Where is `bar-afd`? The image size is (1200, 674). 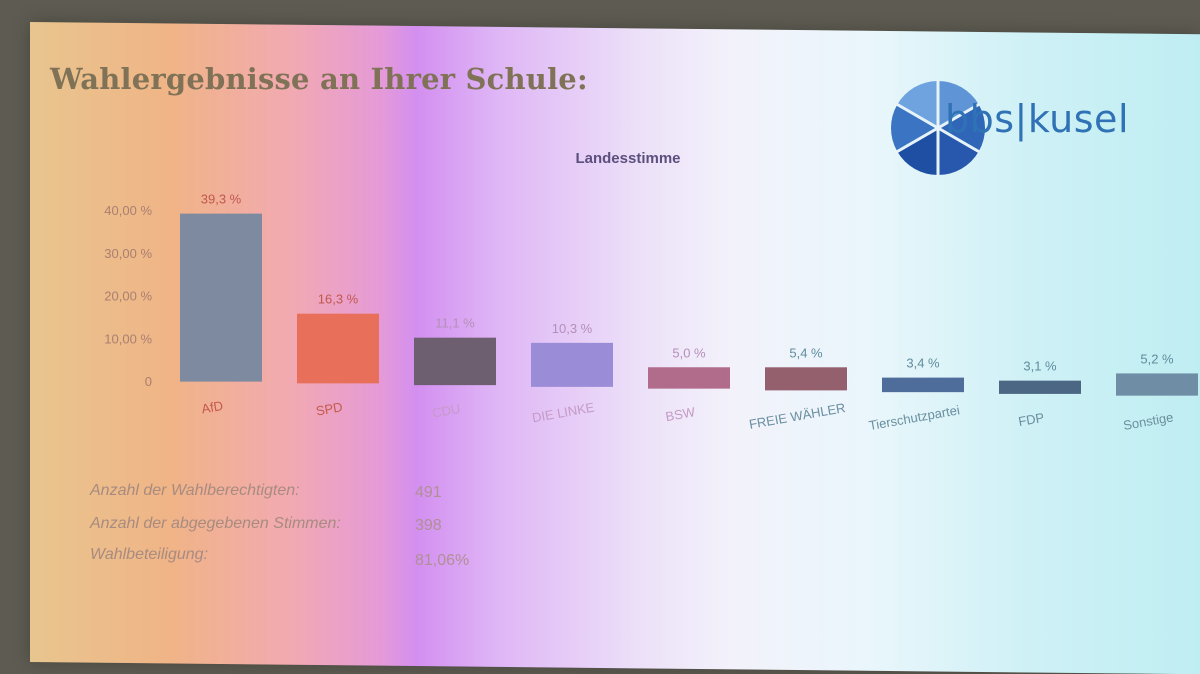
bar-afd is located at coordinates (221, 297).